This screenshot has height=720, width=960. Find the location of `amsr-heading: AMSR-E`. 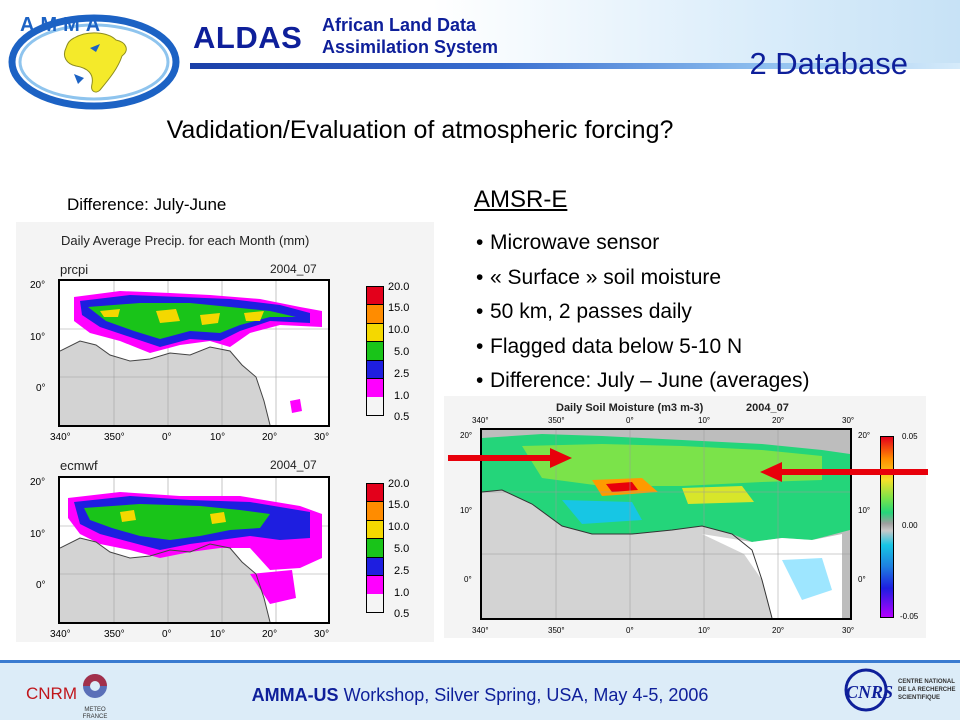

amsr-heading: AMSR-E is located at coordinates (521, 199).